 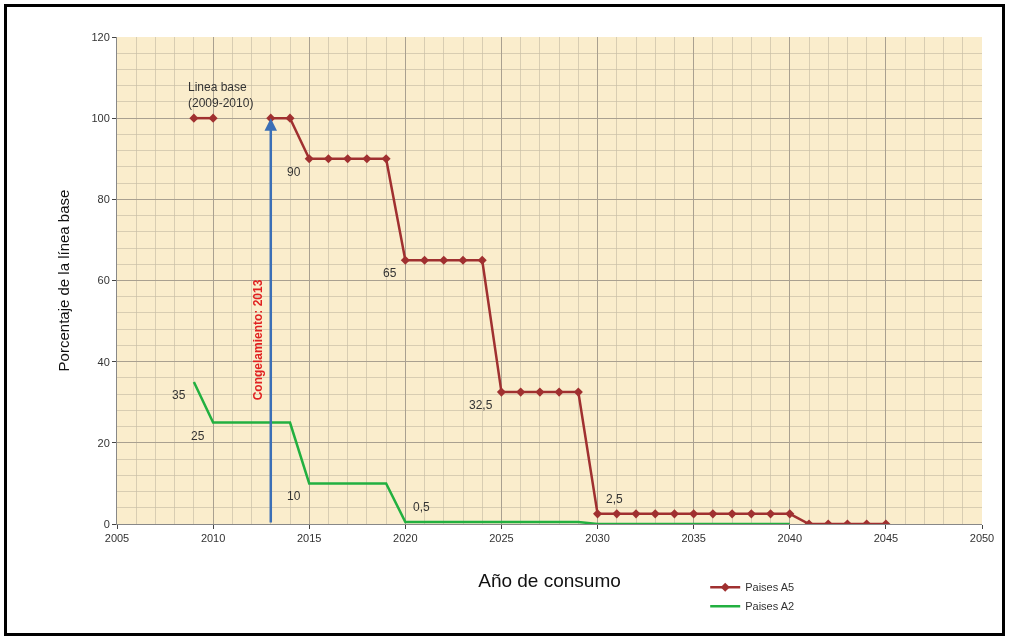 I want to click on y-tick-label: 0, so click(x=106, y=523).